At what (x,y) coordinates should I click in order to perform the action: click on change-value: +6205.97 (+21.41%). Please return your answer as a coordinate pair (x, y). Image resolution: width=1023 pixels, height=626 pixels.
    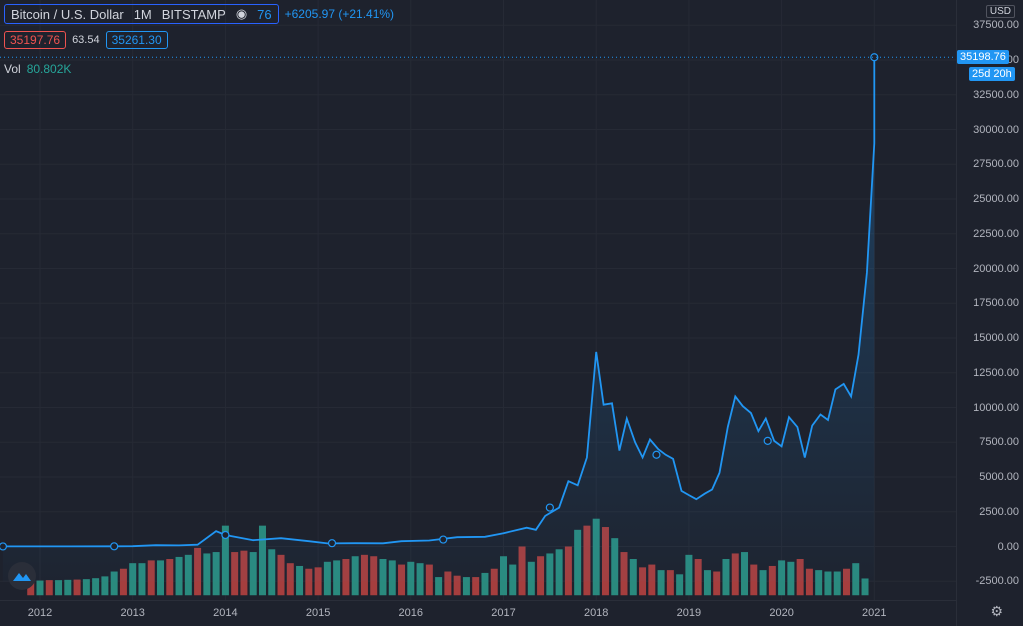
    Looking at the image, I should click on (339, 14).